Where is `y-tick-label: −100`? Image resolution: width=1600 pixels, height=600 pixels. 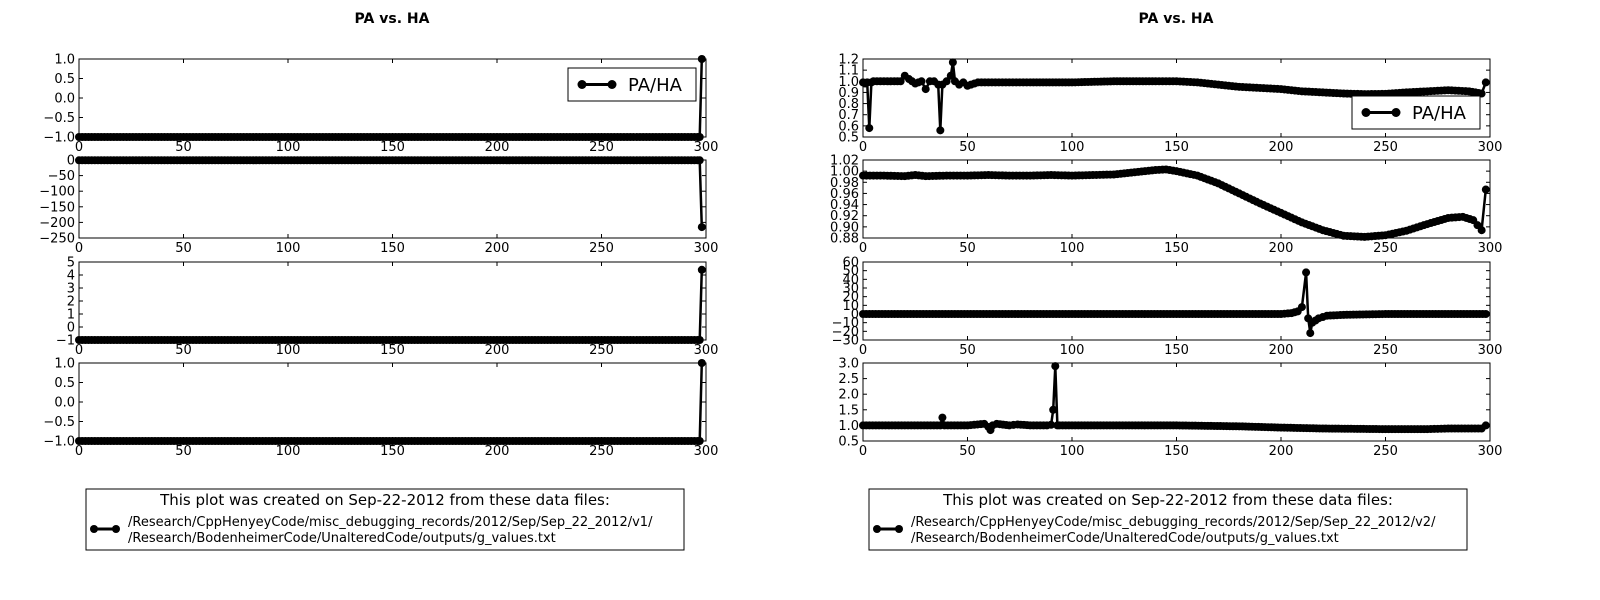
y-tick-label: −100 is located at coordinates (57, 192).